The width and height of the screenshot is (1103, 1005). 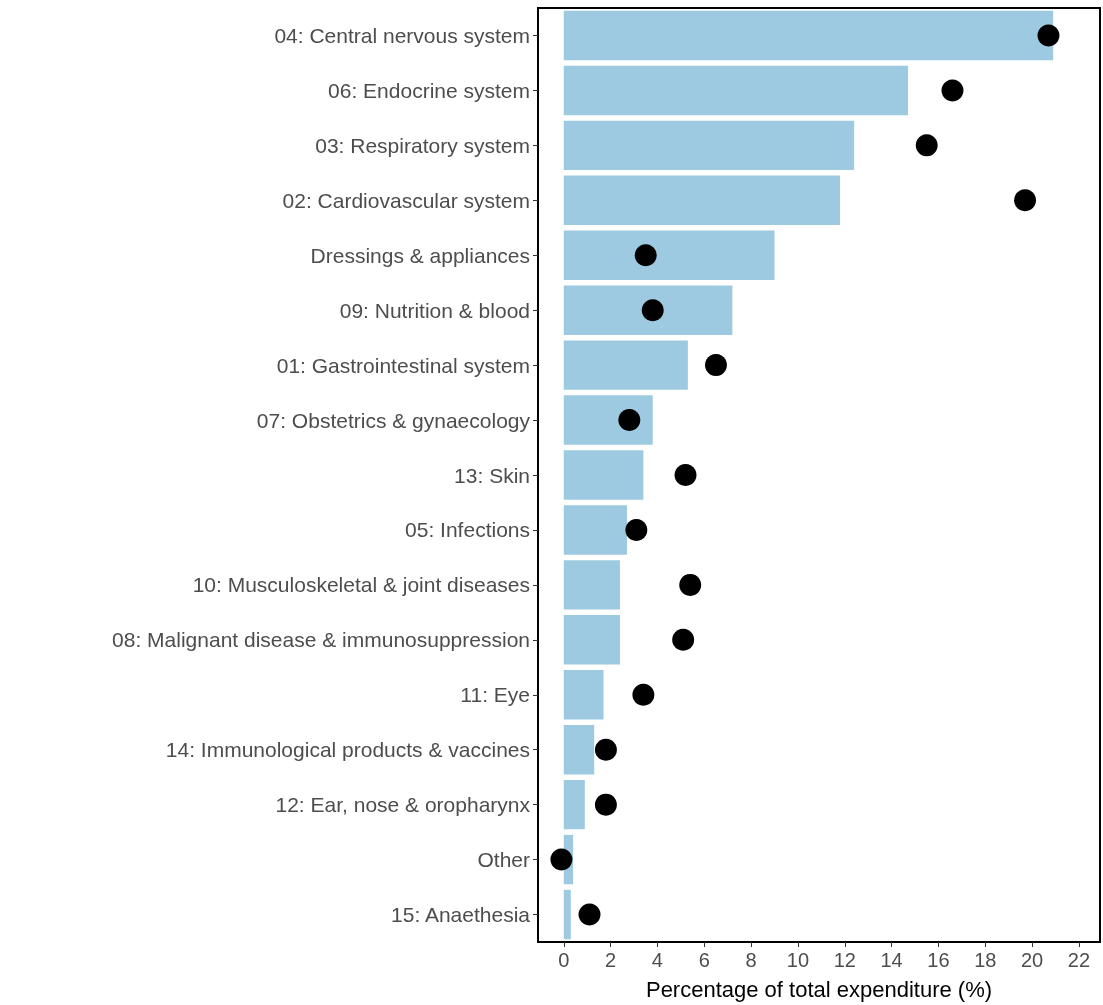 I want to click on x-axis-title: Percentage of total expenditure (%), so click(x=819, y=989).